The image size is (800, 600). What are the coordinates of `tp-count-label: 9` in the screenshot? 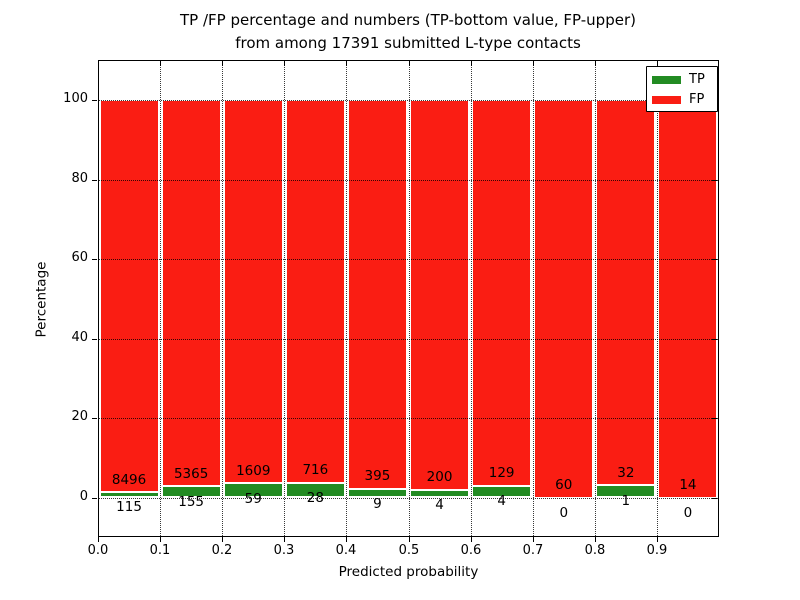 It's located at (377, 503).